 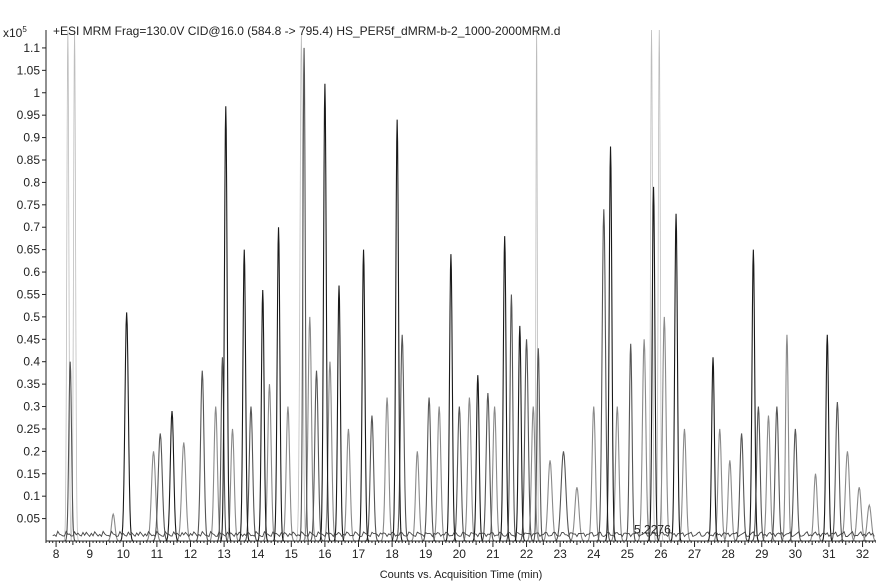 What do you see at coordinates (31, 138) in the screenshot?
I see `y-tick-label: 0.9` at bounding box center [31, 138].